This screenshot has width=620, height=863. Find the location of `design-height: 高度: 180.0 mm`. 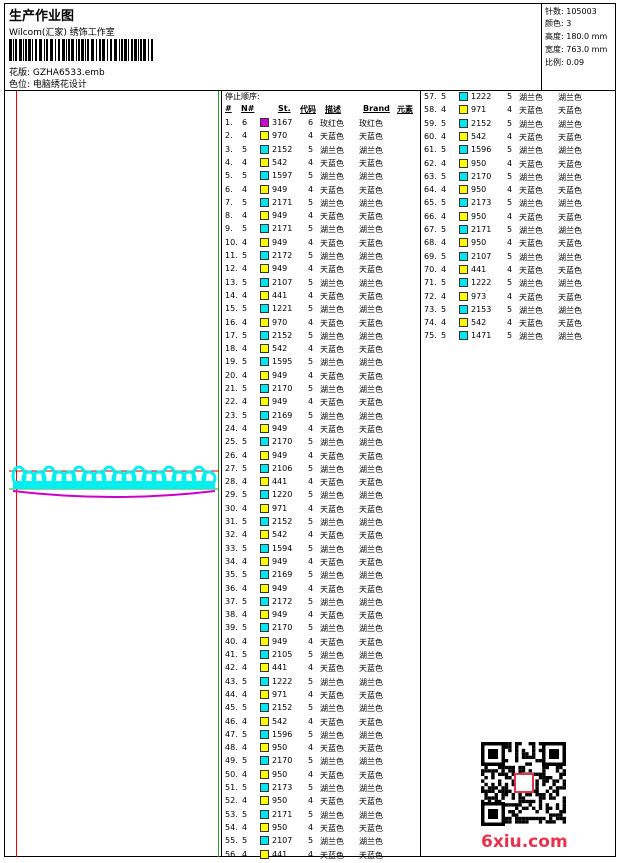

design-height: 高度: 180.0 mm is located at coordinates (576, 36).